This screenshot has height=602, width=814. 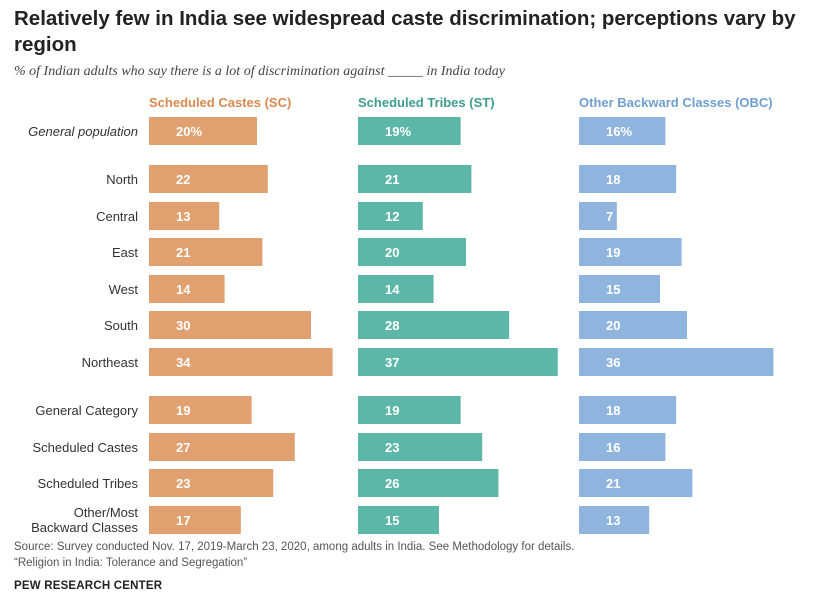 I want to click on value-label-st-east: 20, so click(x=392, y=252).